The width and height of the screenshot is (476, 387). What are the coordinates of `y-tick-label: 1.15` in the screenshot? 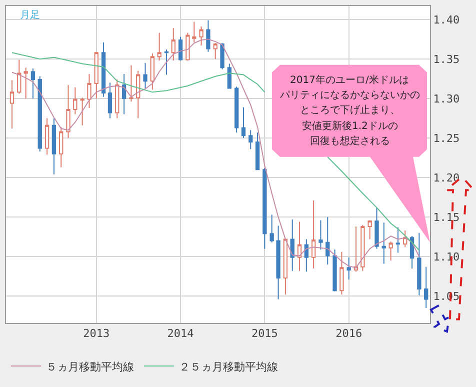 It's located at (446, 217).